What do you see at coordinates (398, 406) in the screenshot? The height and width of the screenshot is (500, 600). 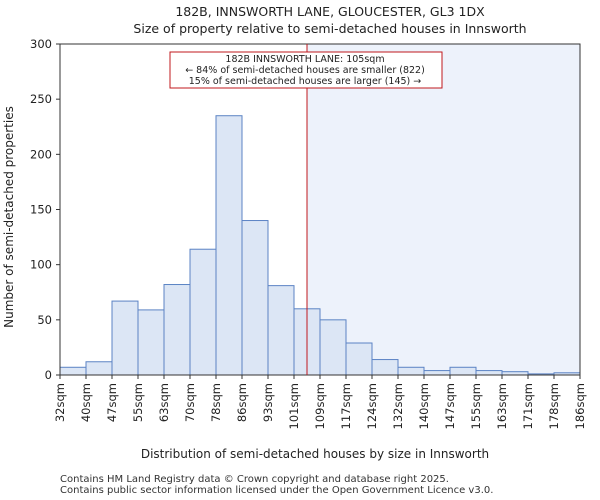 I see `x-tick-label: 132sqm` at bounding box center [398, 406].